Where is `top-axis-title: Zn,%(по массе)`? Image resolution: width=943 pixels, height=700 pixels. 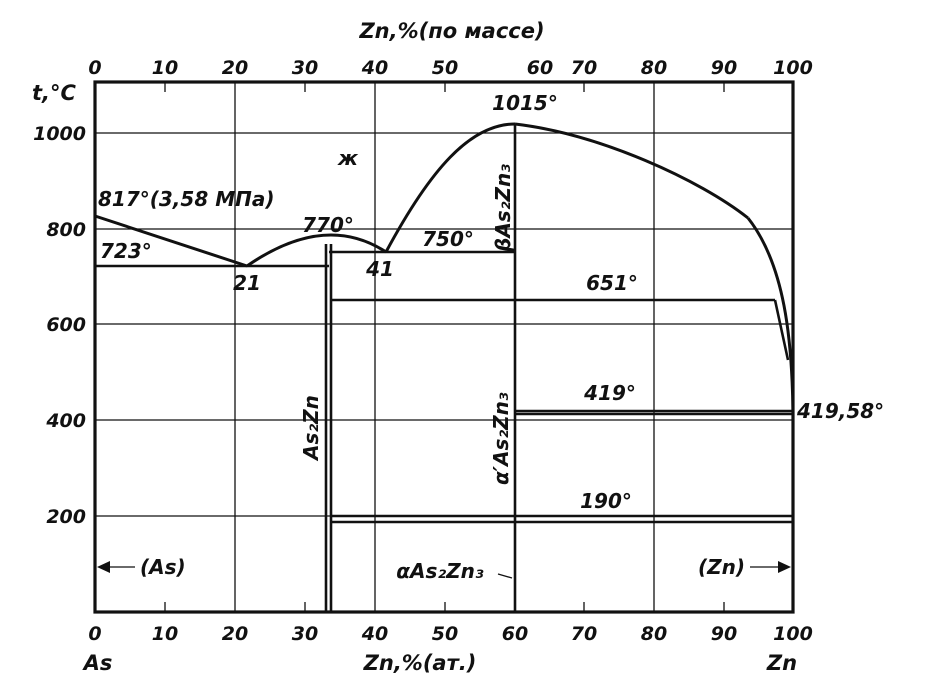 top-axis-title: Zn,%(по массе) is located at coordinates (451, 31).